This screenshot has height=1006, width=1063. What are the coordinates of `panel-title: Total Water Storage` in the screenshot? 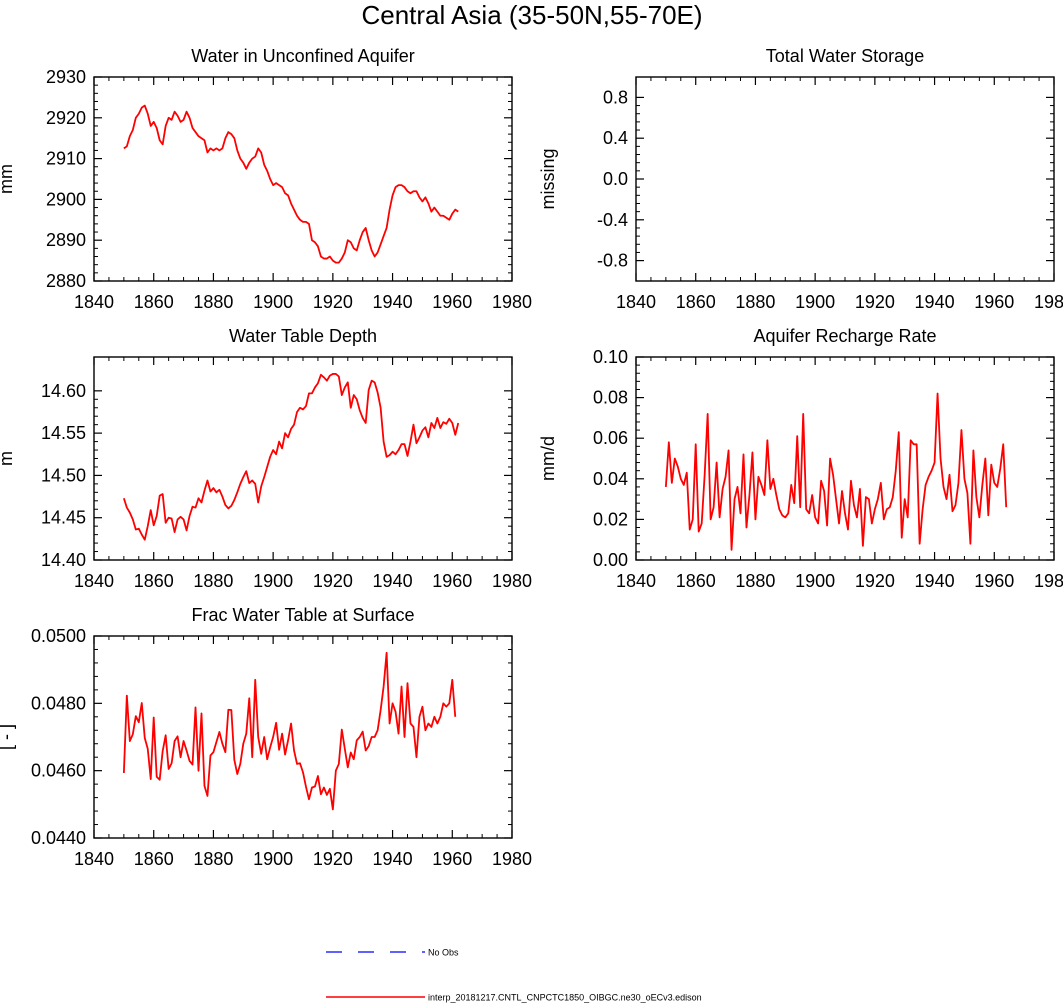 It's located at (845, 56).